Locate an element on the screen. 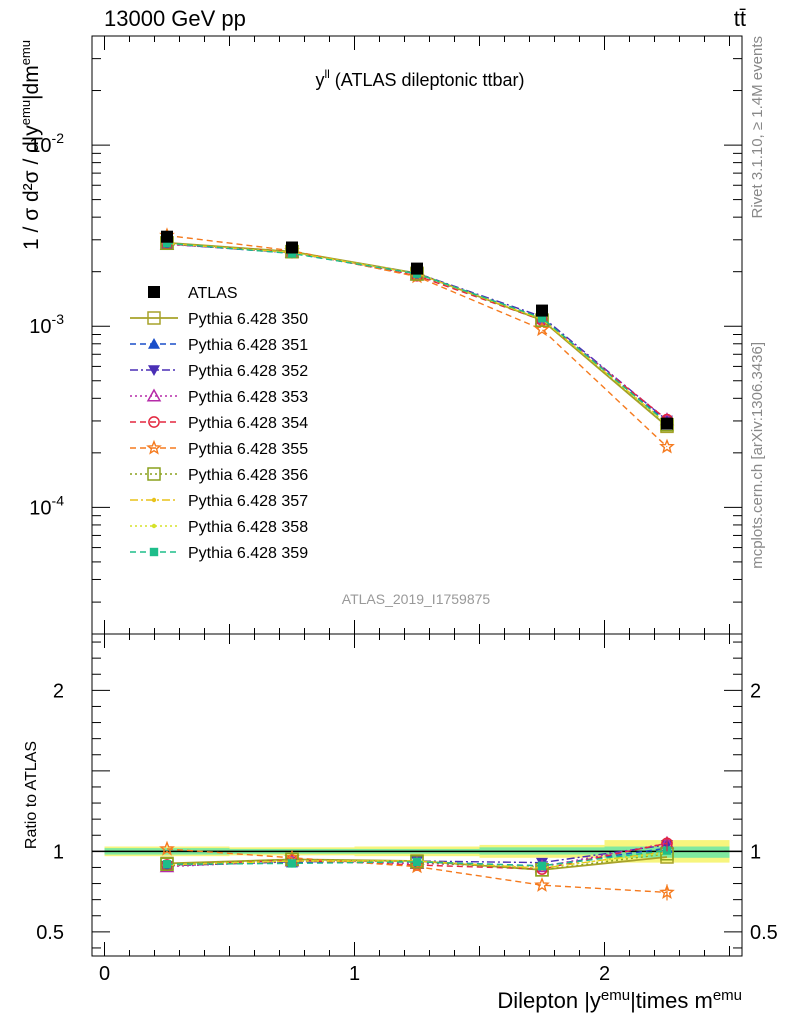  legend-label: Pythia 6.428 353 is located at coordinates (248, 397).